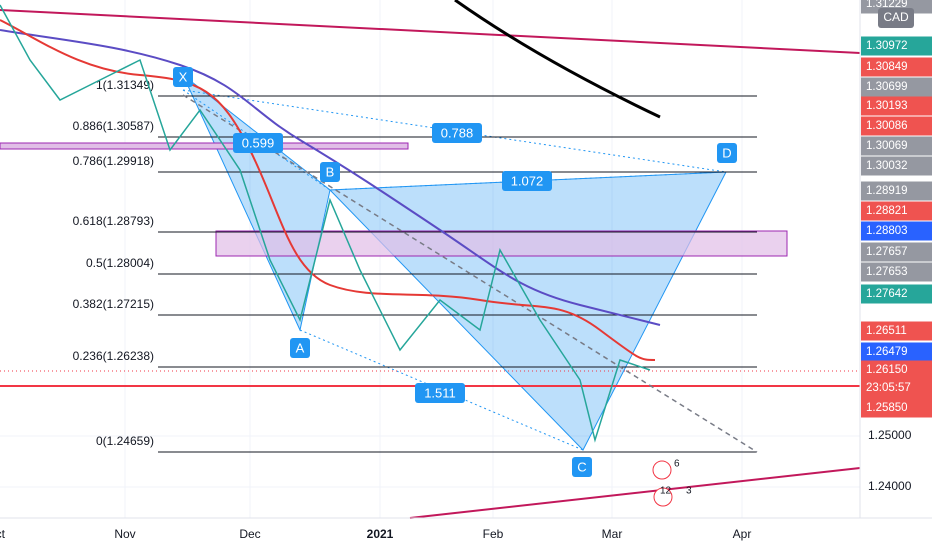 This screenshot has height=550, width=932. What do you see at coordinates (557, 59) in the screenshot?
I see `moving-average` at bounding box center [557, 59].